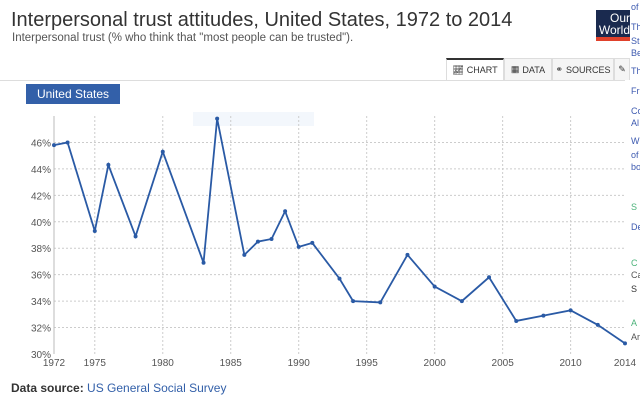  Describe the element at coordinates (41, 276) in the screenshot. I see `y-tick-label: 36%` at that location.